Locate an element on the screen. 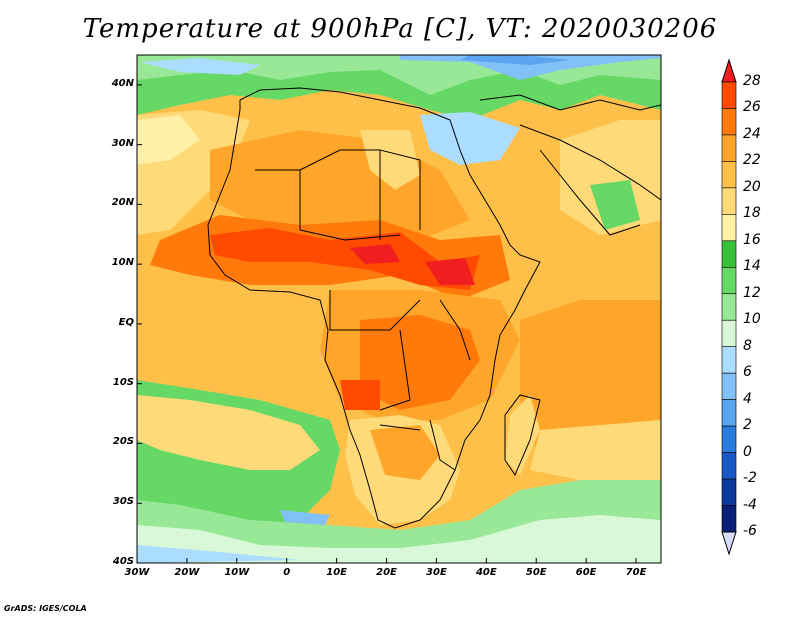 Image resolution: width=800 pixels, height=618 pixels. credit-text: GrADS: IGES/COLA is located at coordinates (45, 608).